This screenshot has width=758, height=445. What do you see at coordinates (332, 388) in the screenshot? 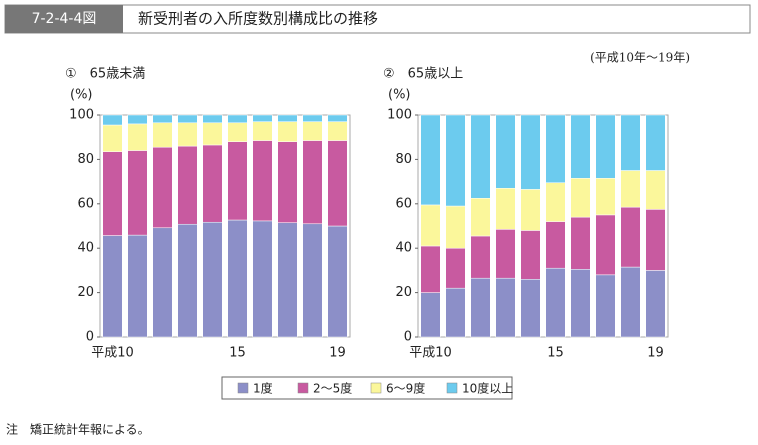
I see `legend-label: 2～5度` at bounding box center [332, 388].